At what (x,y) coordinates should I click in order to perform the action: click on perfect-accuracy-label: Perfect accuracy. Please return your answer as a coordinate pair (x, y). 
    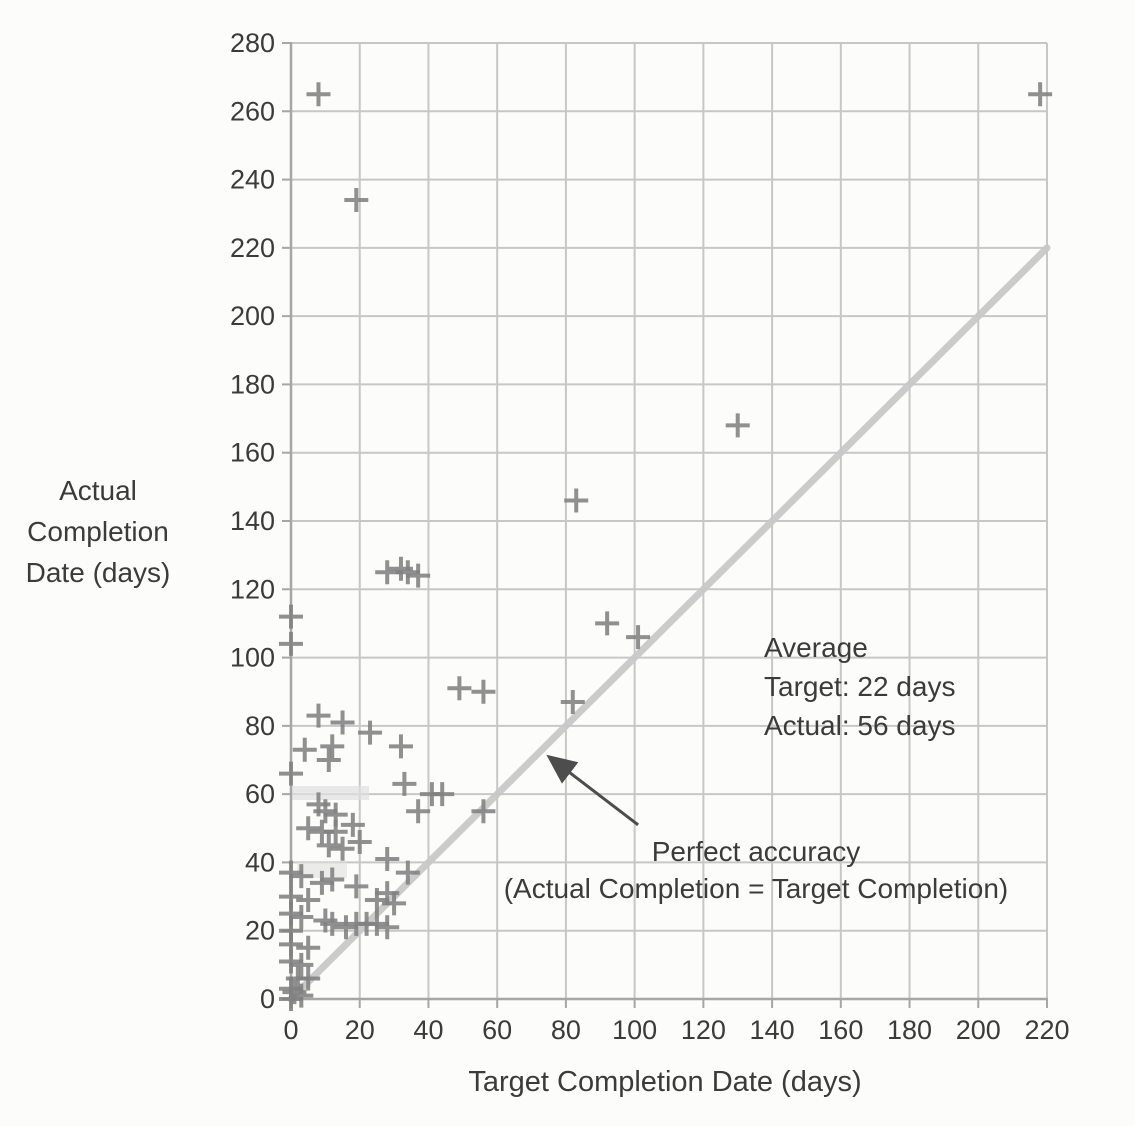
    Looking at the image, I should click on (756, 851).